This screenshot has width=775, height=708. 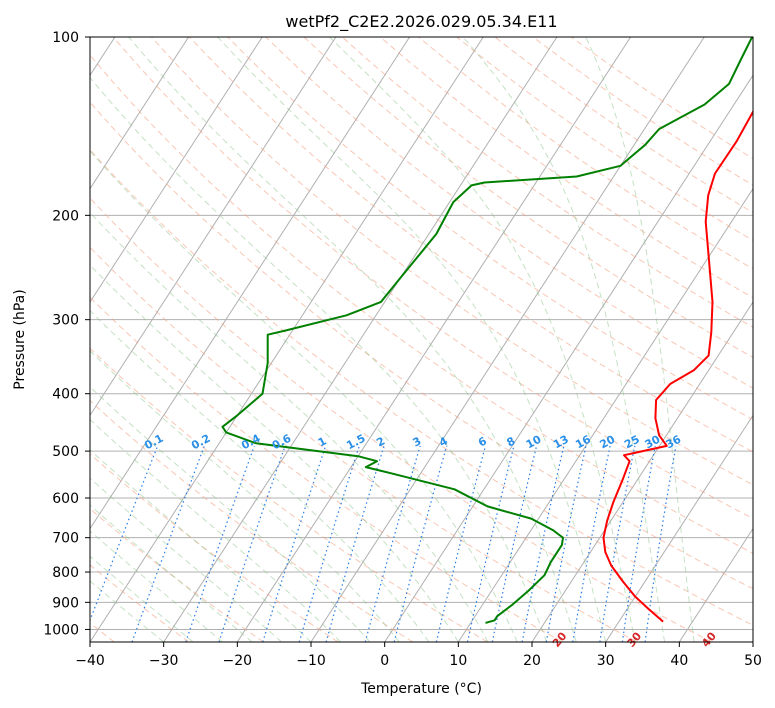 I want to click on mixing-ratio-label: 16, so click(x=583, y=442).